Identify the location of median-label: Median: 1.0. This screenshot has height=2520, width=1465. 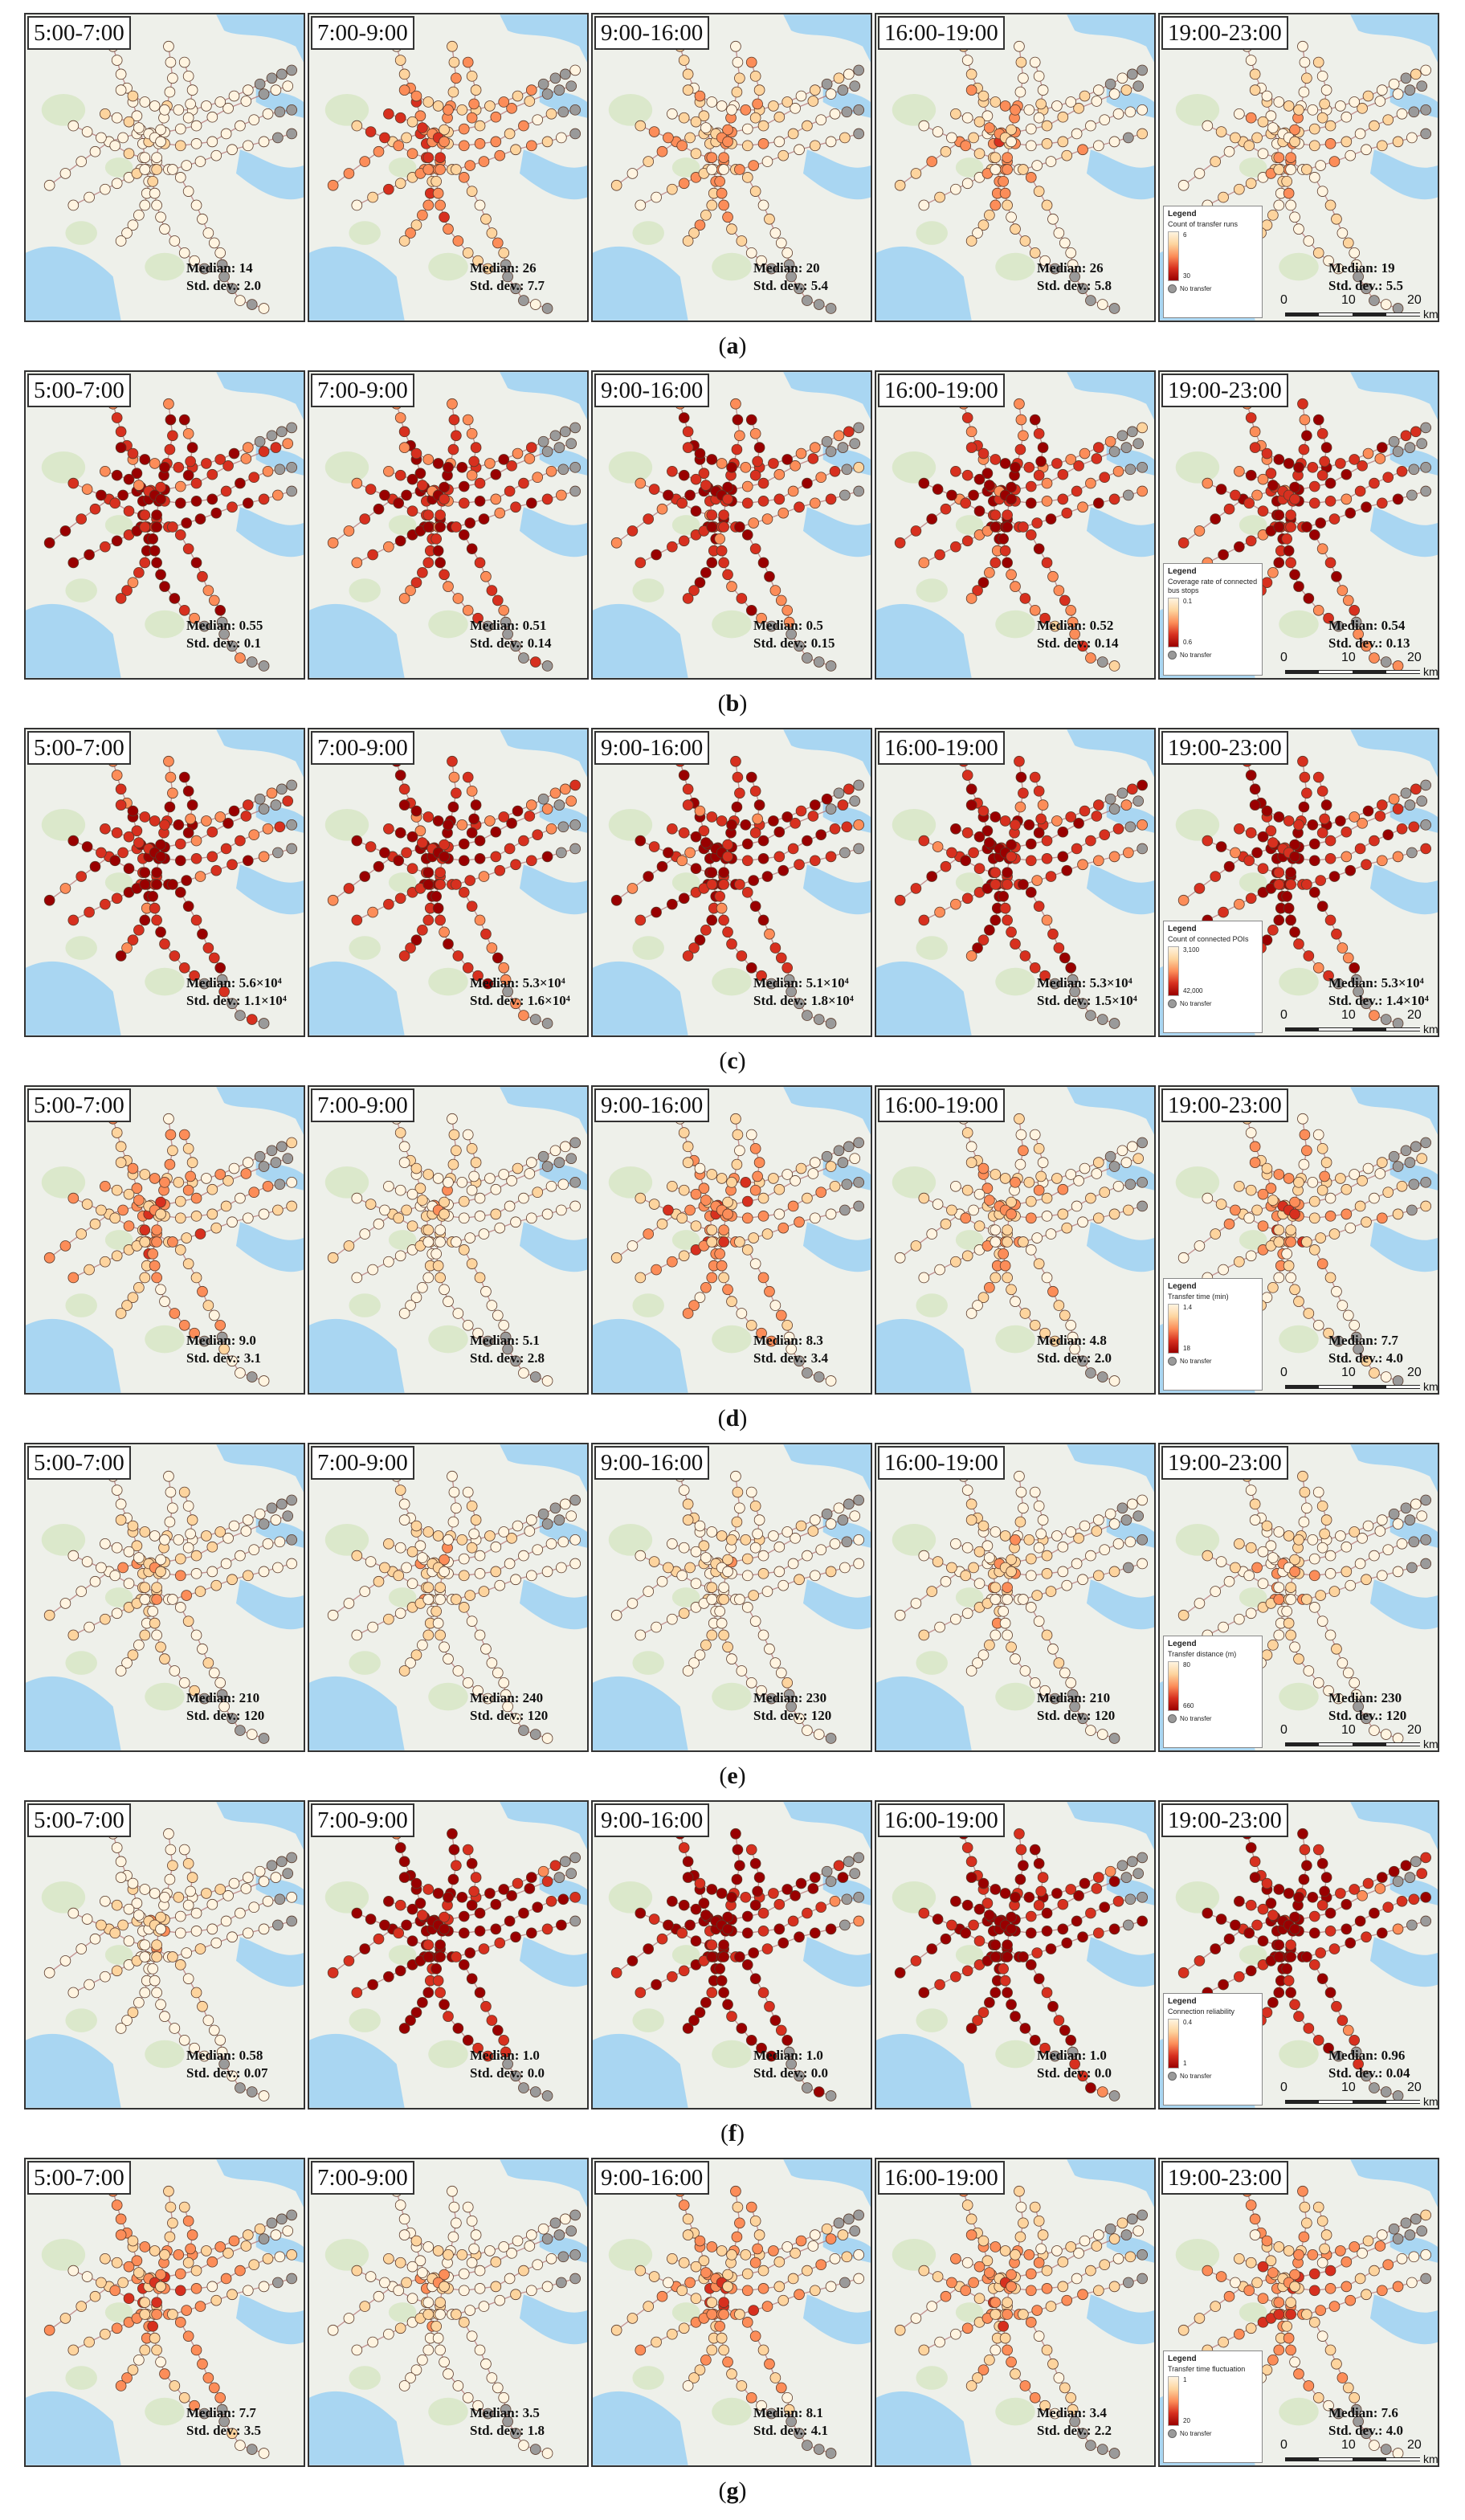
(505, 2055).